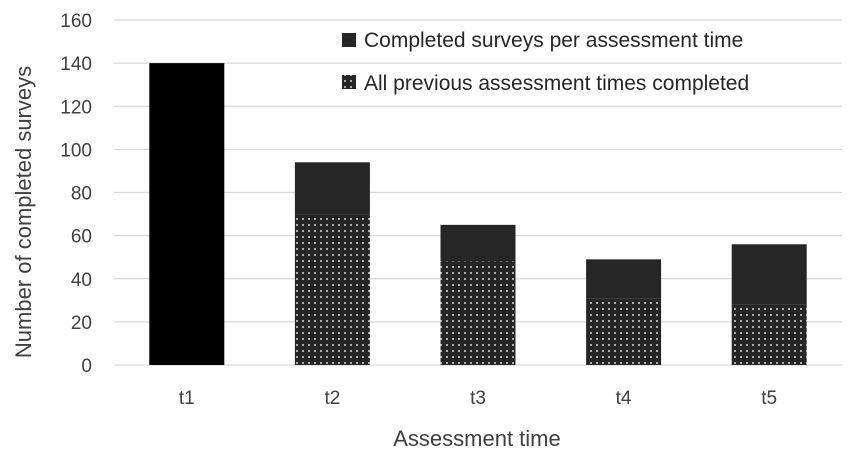 This screenshot has height=458, width=851. Describe the element at coordinates (81, 280) in the screenshot. I see `y-tick-label-40: 40` at that location.